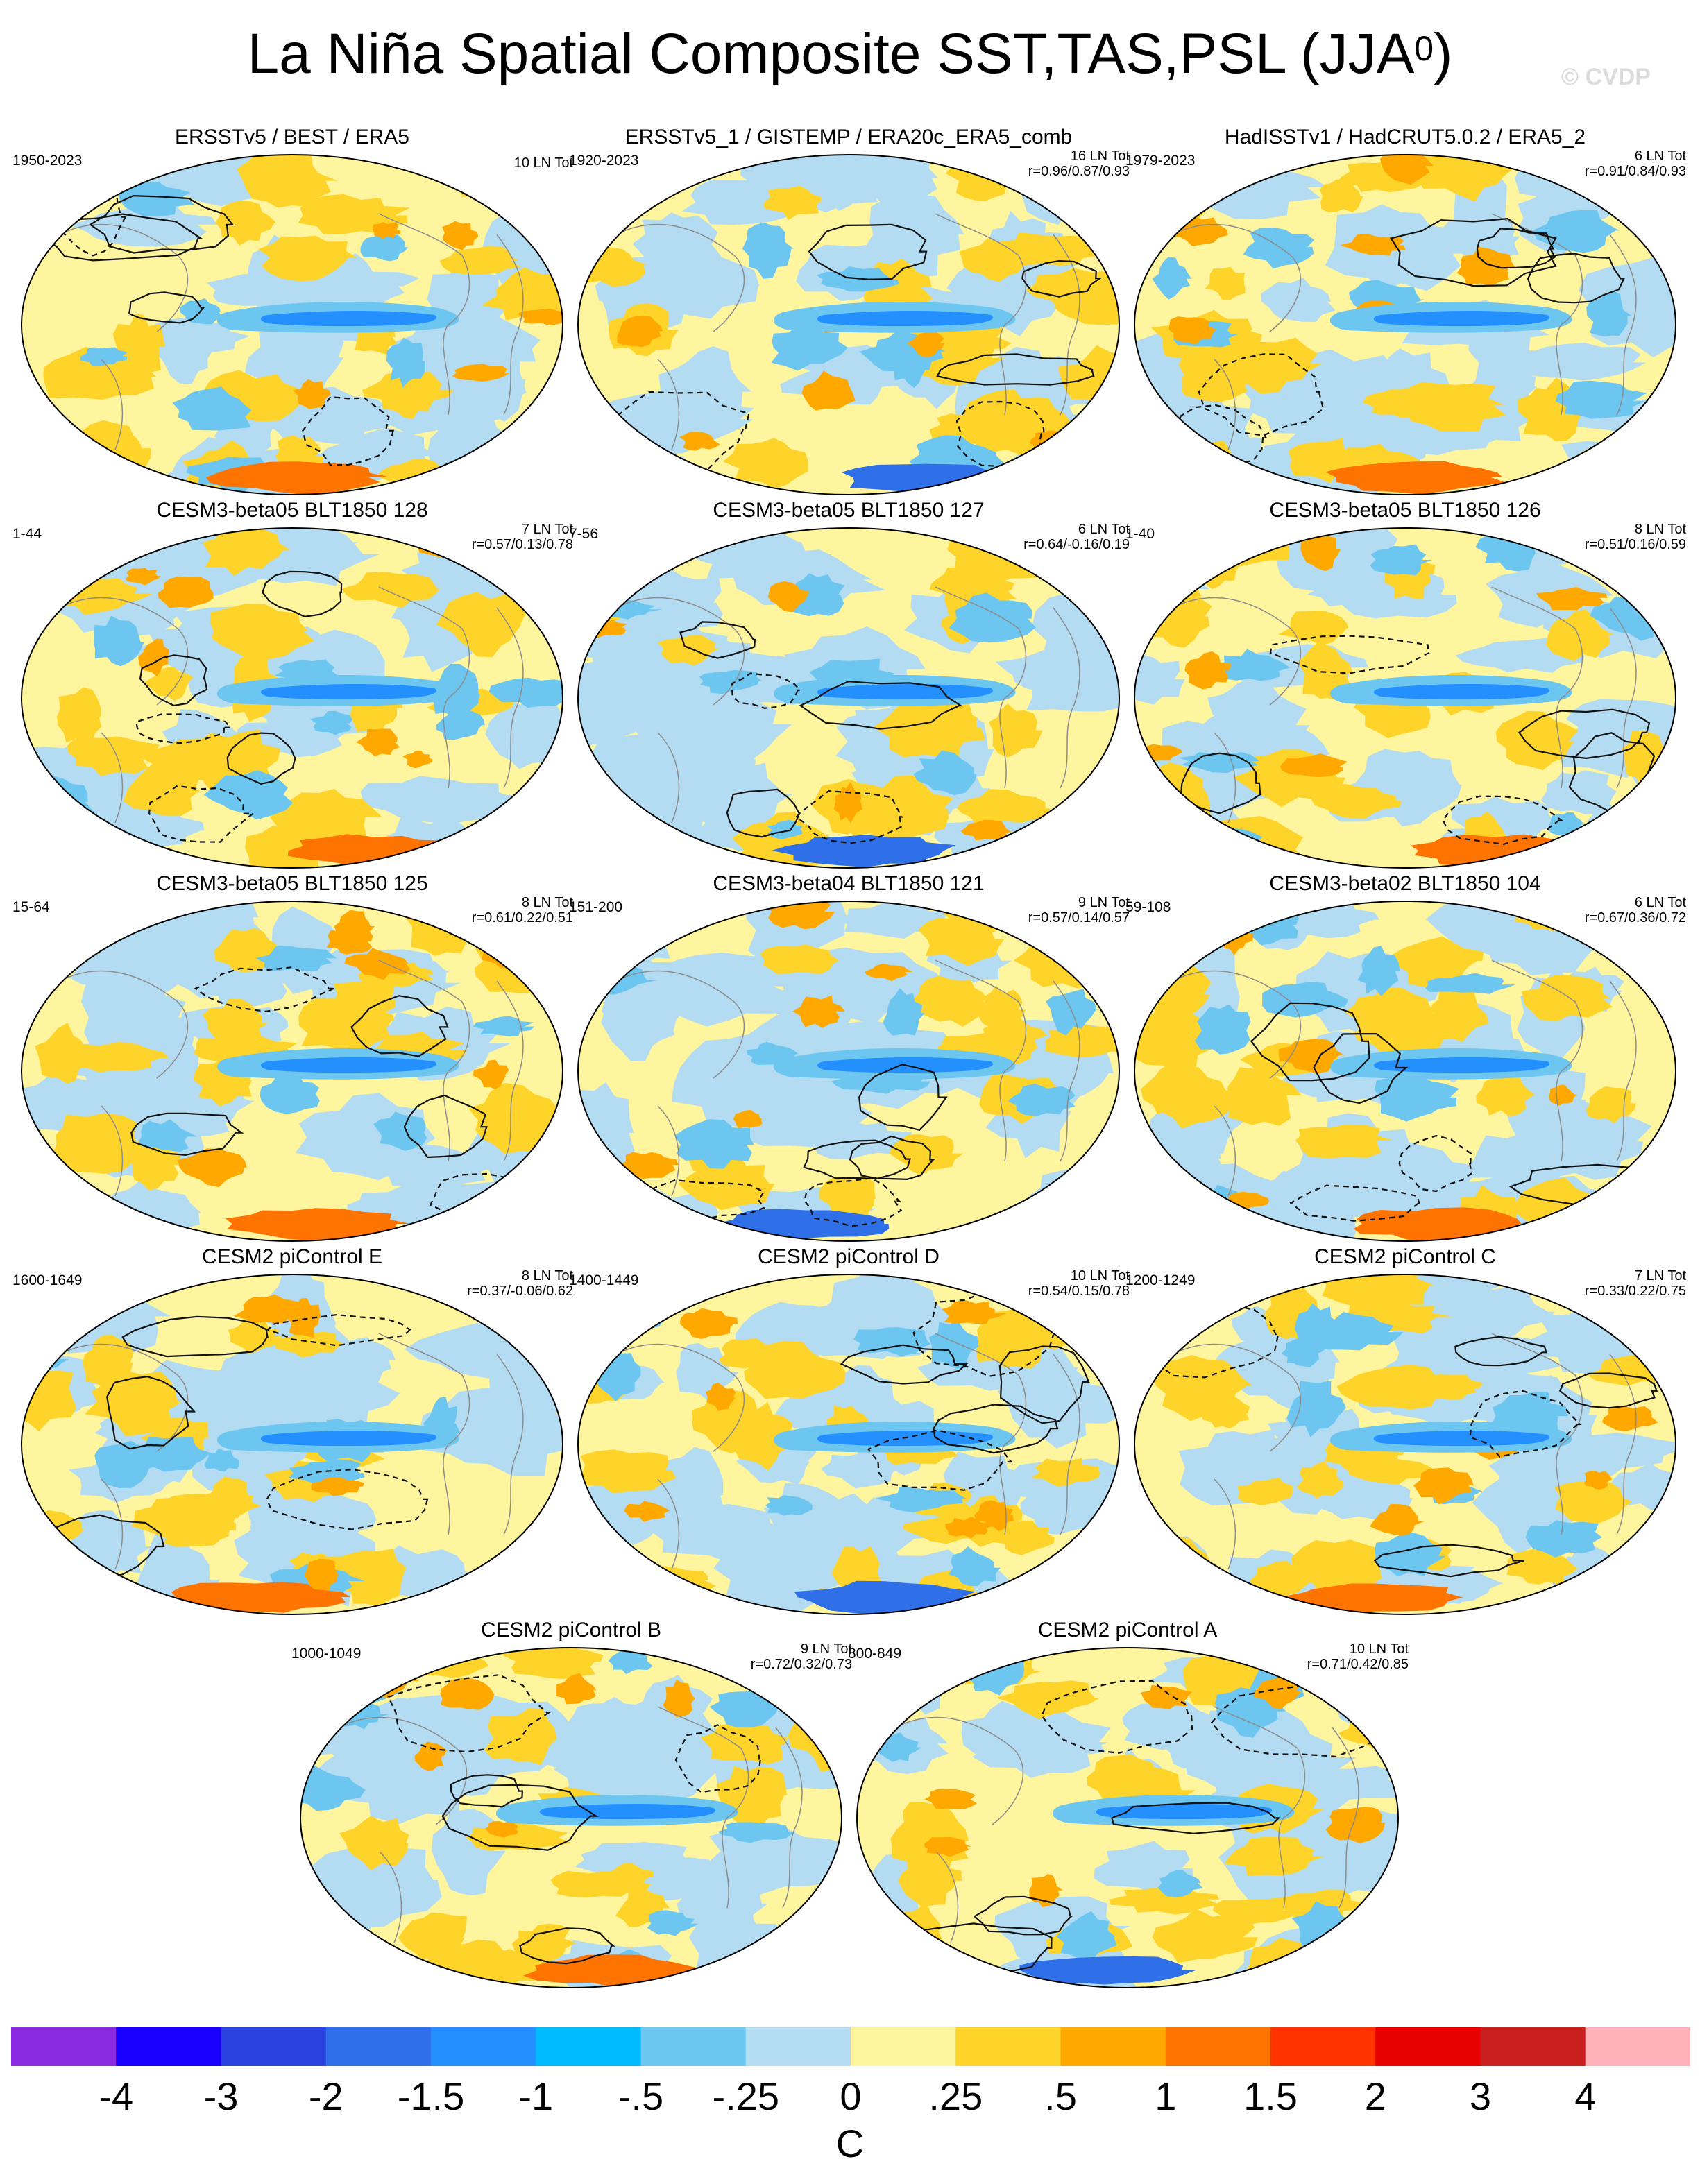 The image size is (1700, 2184). What do you see at coordinates (851, 2096) in the screenshot?
I see `colorbar-tick-label: 0` at bounding box center [851, 2096].